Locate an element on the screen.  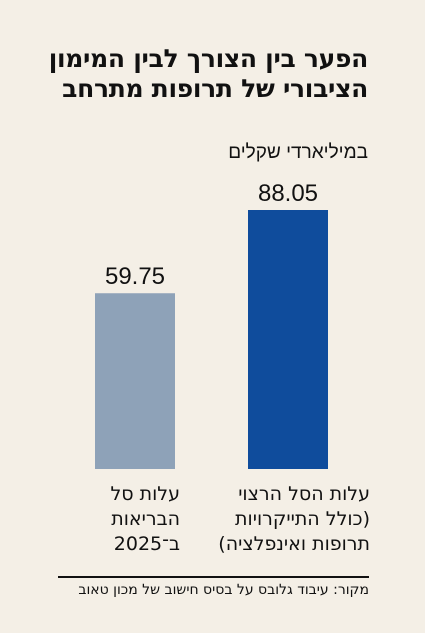
value-label-desired-basket: 88.05 is located at coordinates (288, 193).